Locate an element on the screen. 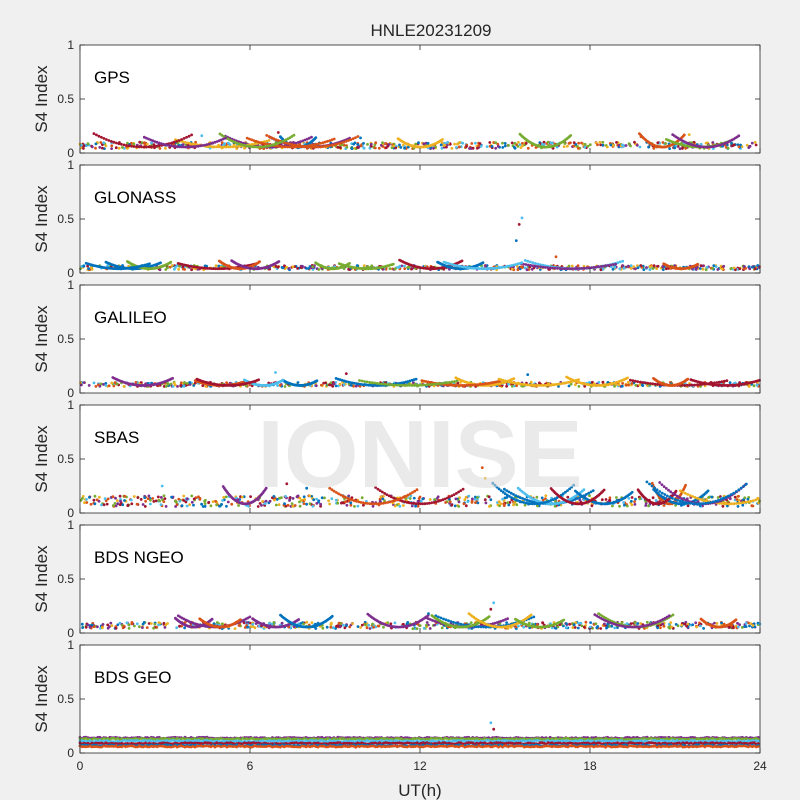 The image size is (800, 800). y-axis-label: S4 Index is located at coordinates (41, 219).